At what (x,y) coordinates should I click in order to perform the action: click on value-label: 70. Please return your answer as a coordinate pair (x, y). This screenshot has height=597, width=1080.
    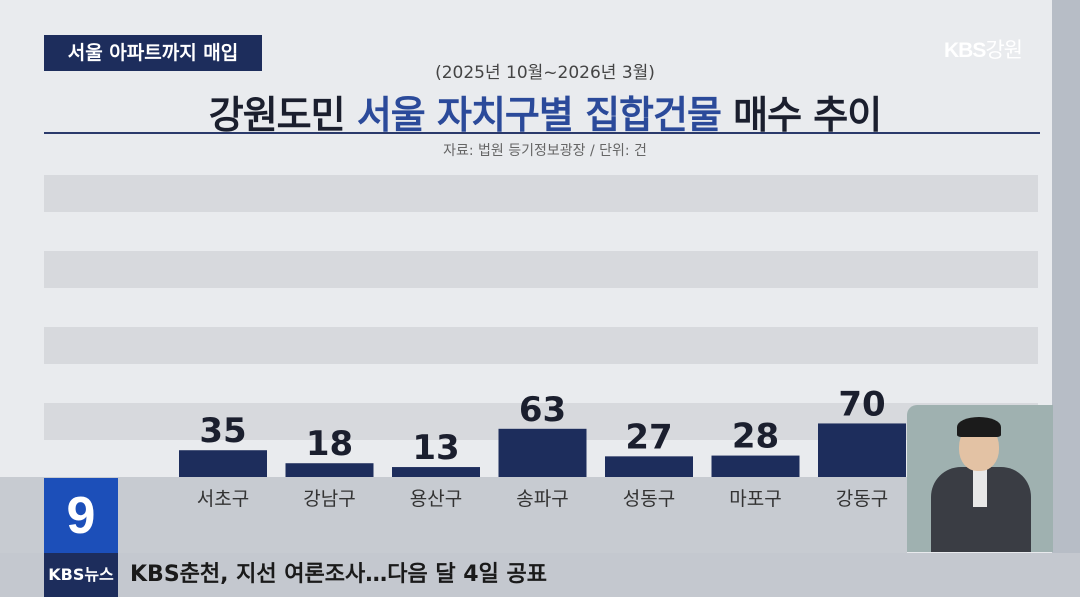
    Looking at the image, I should click on (861, 404).